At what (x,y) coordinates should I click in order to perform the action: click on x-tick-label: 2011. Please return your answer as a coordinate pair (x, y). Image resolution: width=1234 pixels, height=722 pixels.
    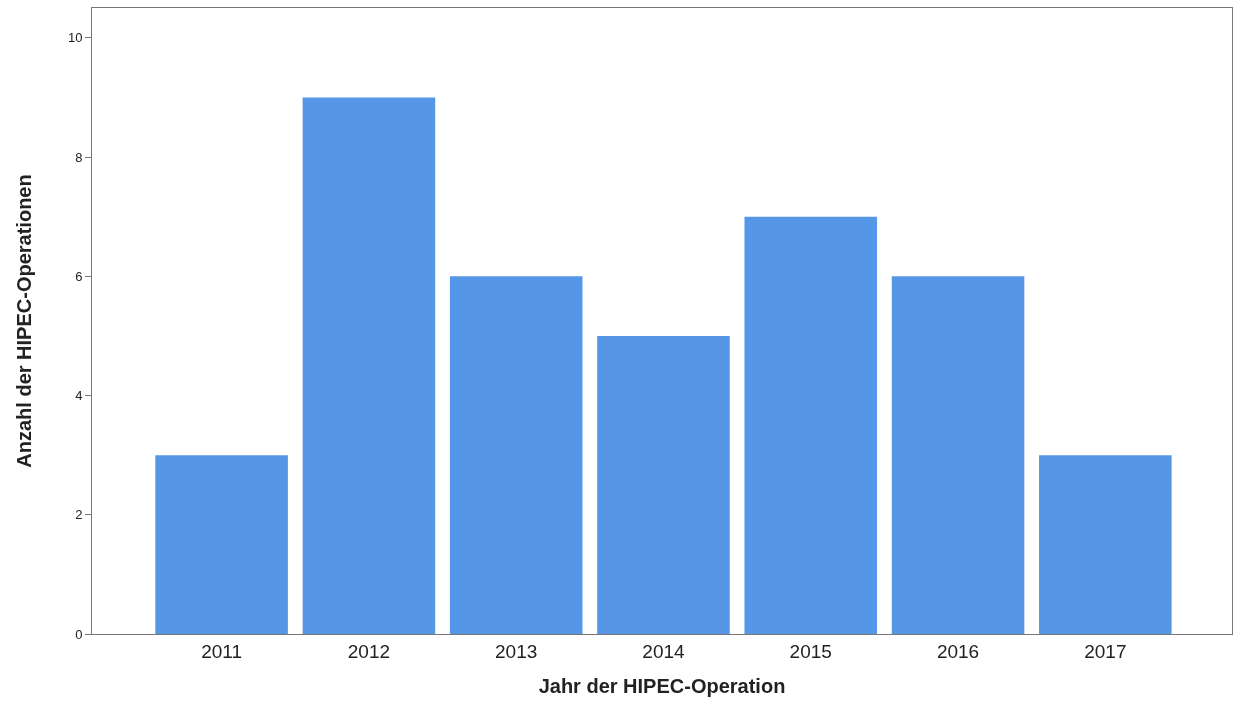
    Looking at the image, I should click on (222, 651).